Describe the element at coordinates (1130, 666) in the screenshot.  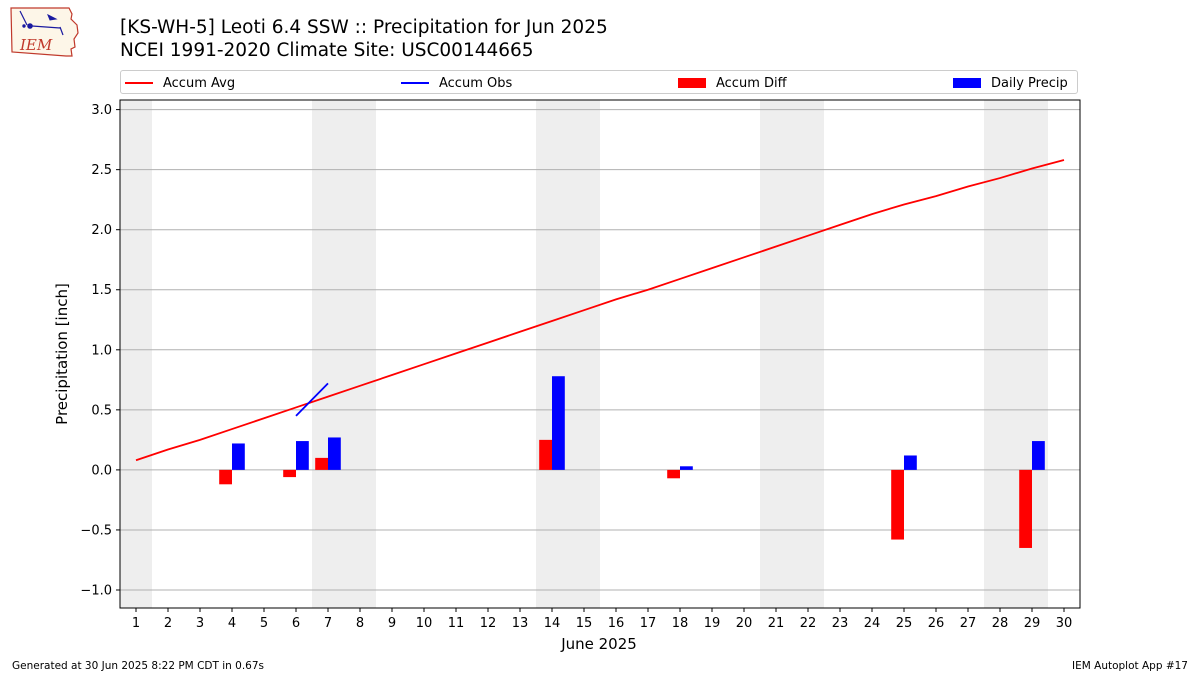
I see `app-label: IEM Autoplot App #17` at that location.